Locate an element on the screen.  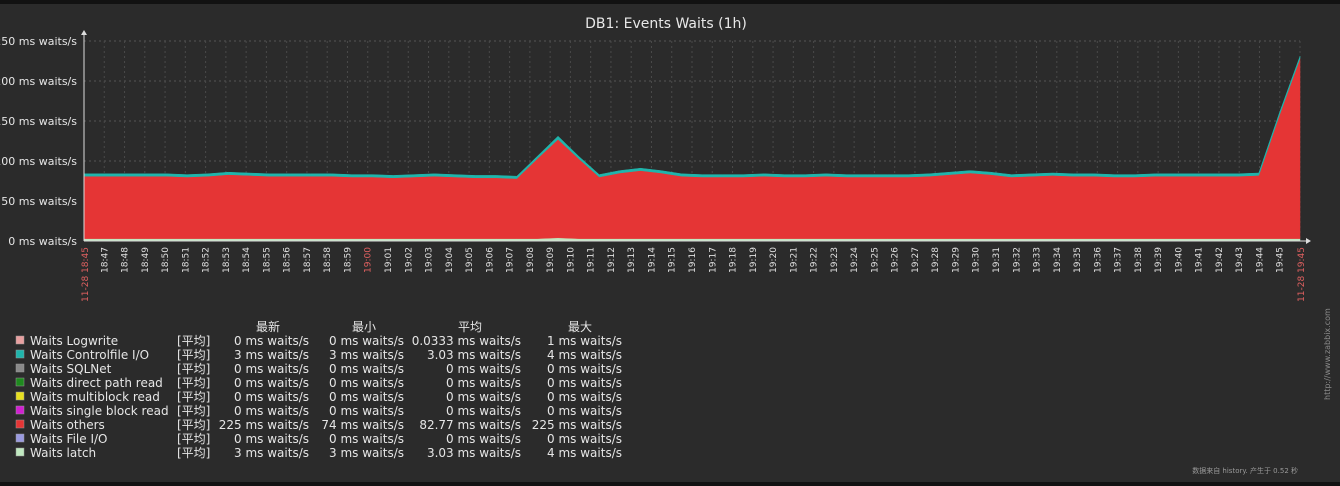
legend-series-name: Waits Controlfile I/O is located at coordinates (89, 355).